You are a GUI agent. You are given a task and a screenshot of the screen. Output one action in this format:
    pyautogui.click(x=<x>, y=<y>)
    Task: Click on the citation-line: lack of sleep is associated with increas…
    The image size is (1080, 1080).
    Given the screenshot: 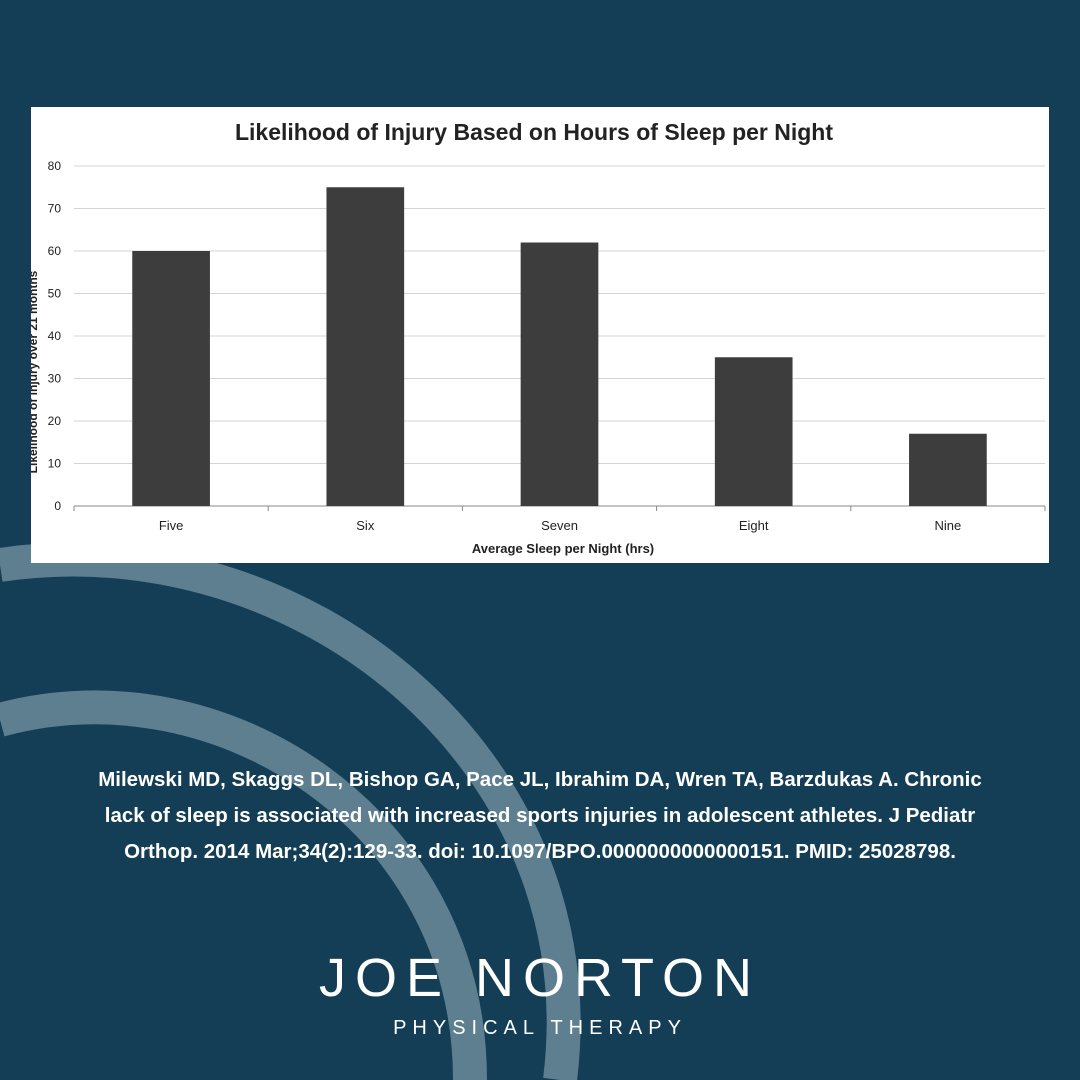 What is the action you would take?
    pyautogui.click(x=540, y=815)
    